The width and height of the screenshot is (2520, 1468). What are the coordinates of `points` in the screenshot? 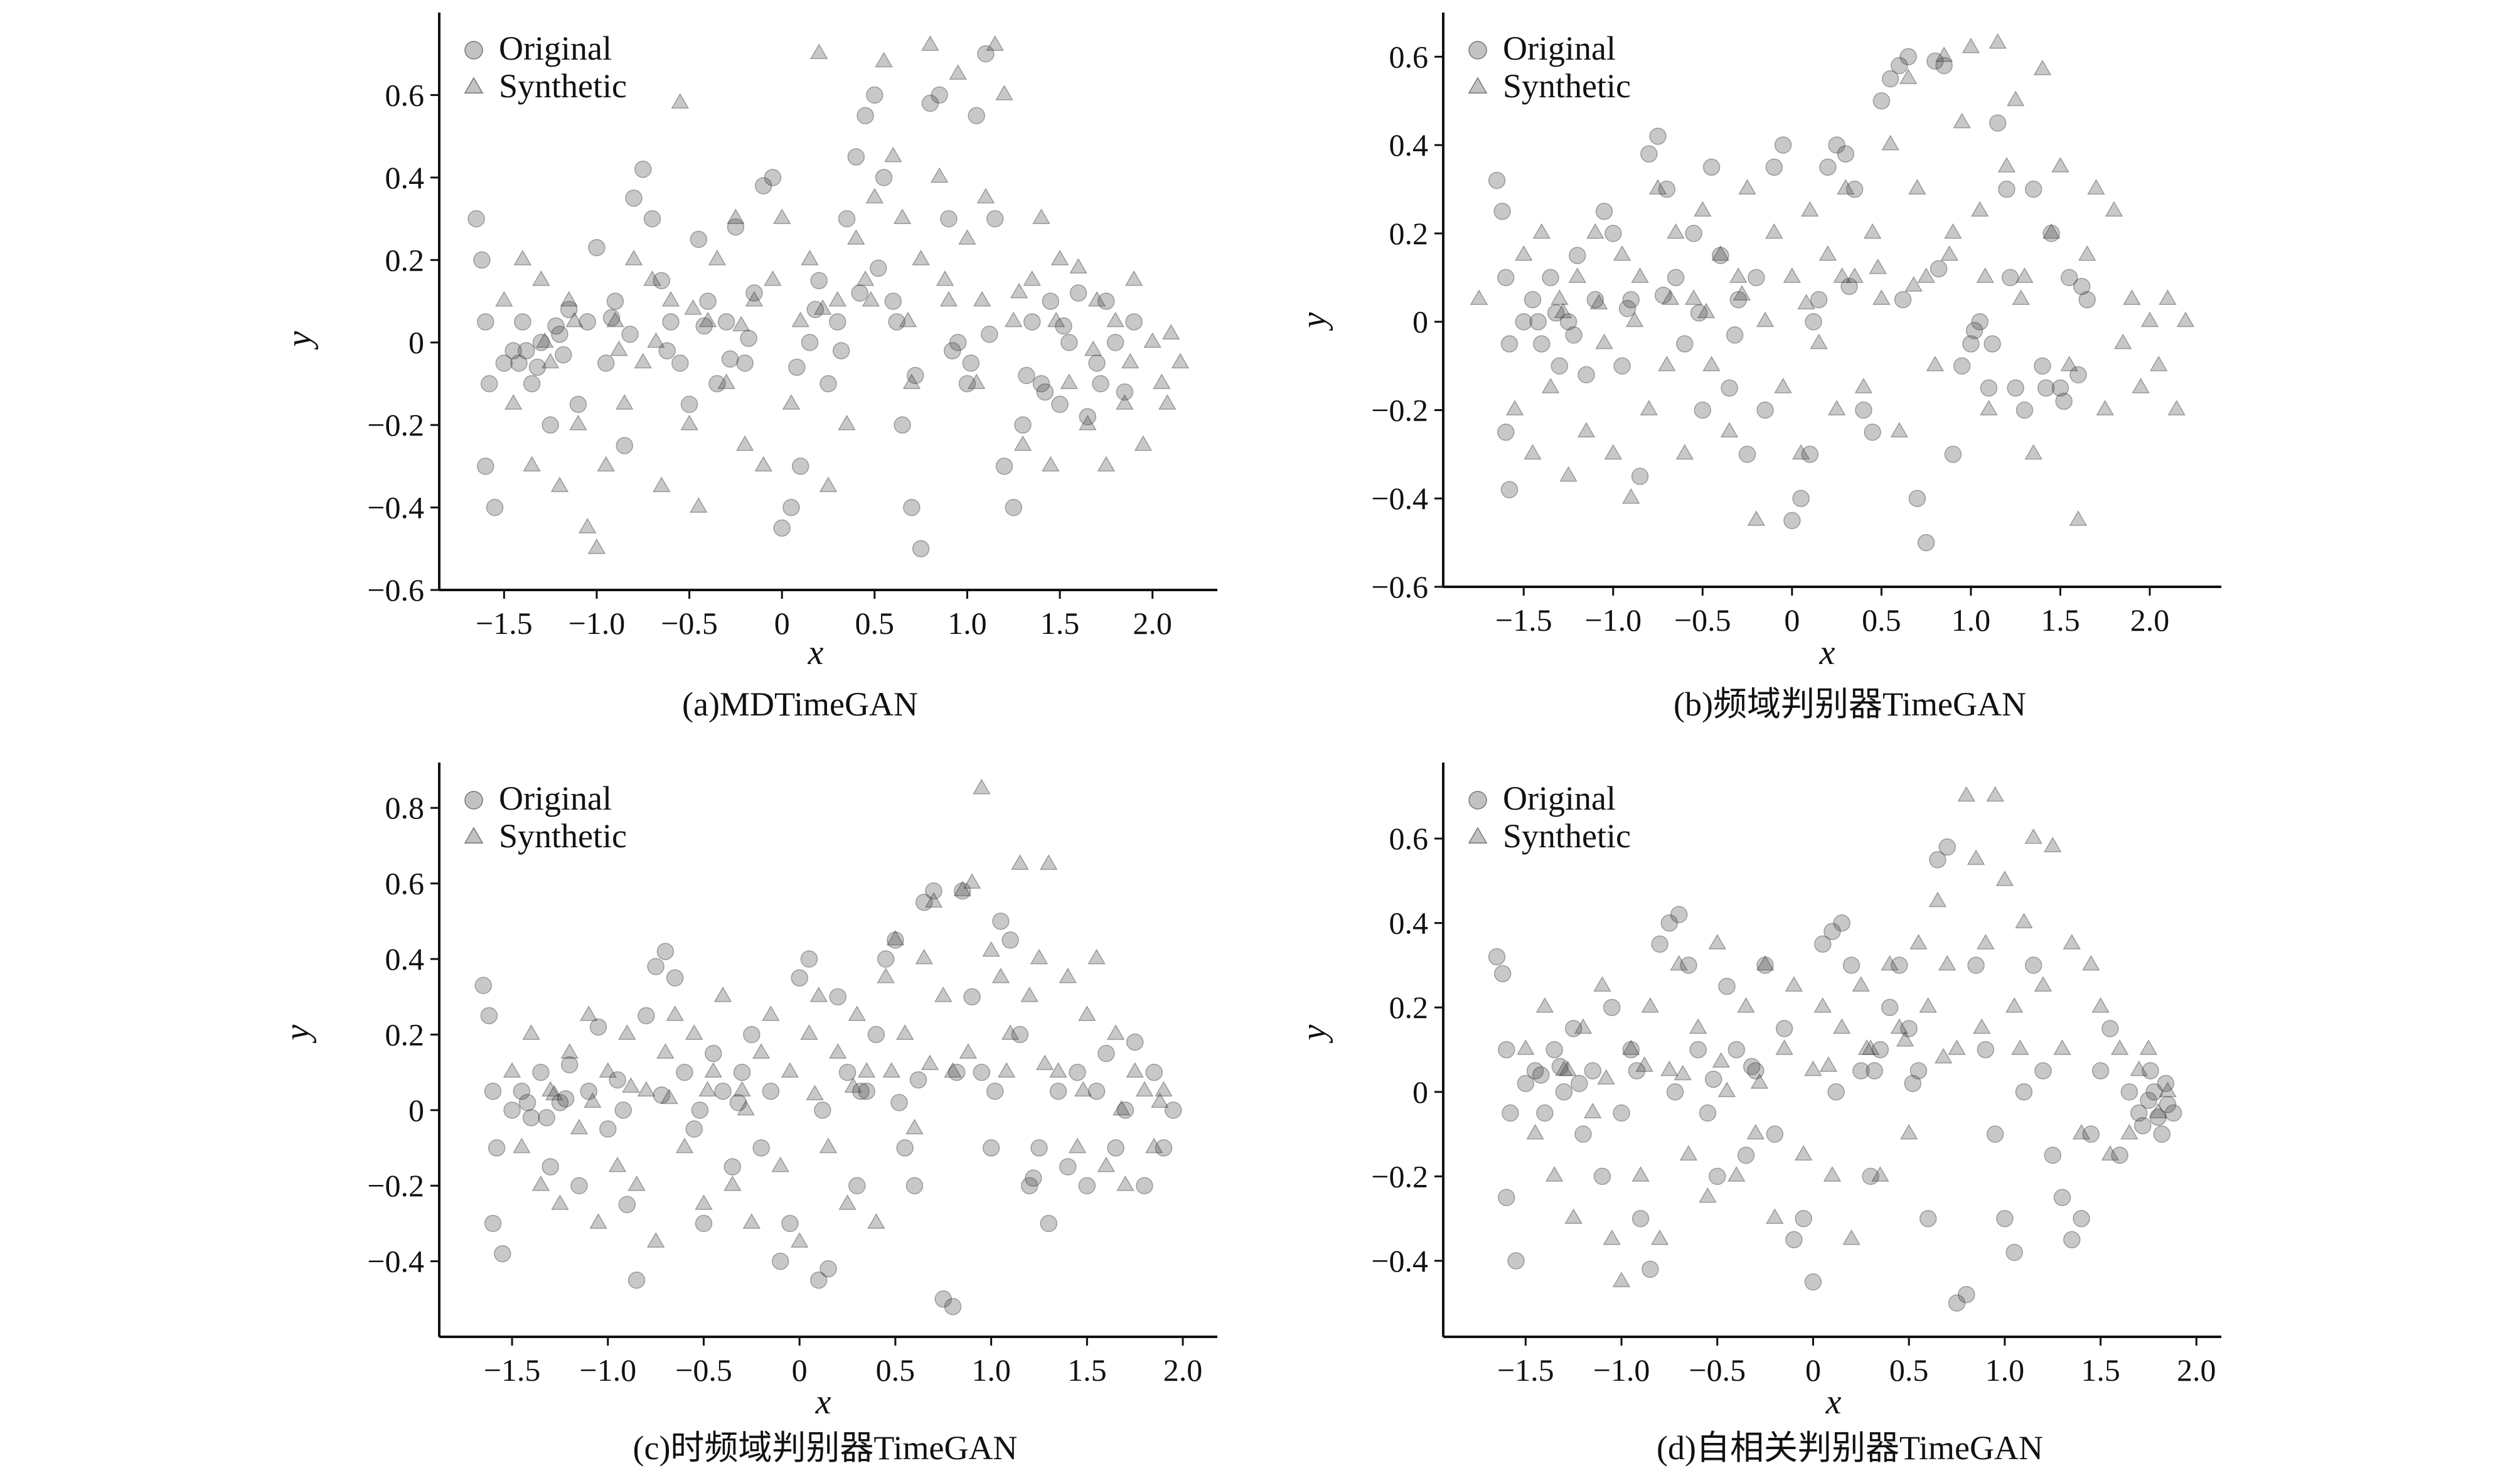 It's located at (1832, 292).